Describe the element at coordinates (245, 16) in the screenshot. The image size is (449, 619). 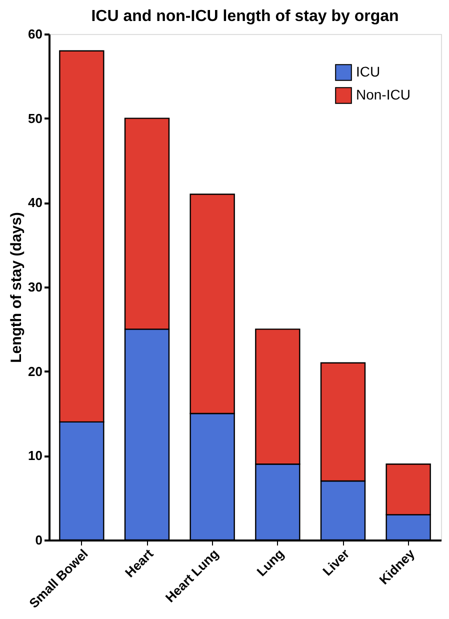
I see `chart-title: ICU and non-ICU length of stay by organ` at that location.